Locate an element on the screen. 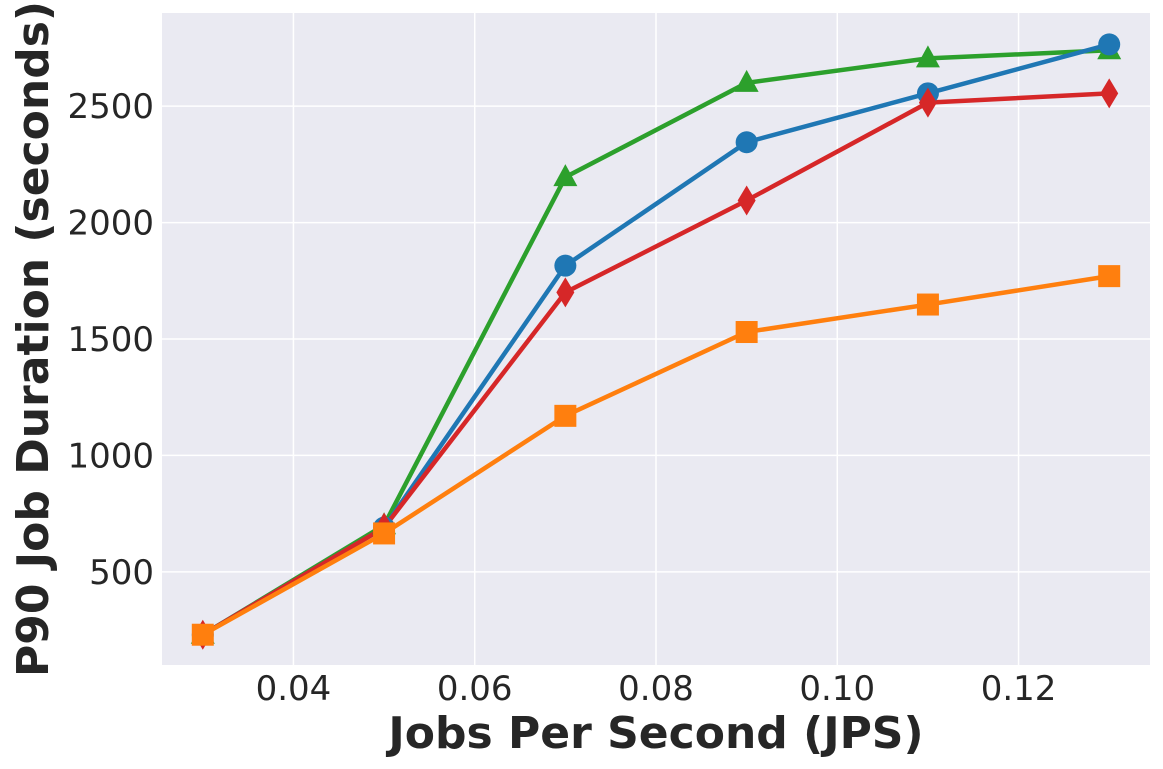  x-axis-label: Jobs Per Second (JPS) is located at coordinates (654, 733).